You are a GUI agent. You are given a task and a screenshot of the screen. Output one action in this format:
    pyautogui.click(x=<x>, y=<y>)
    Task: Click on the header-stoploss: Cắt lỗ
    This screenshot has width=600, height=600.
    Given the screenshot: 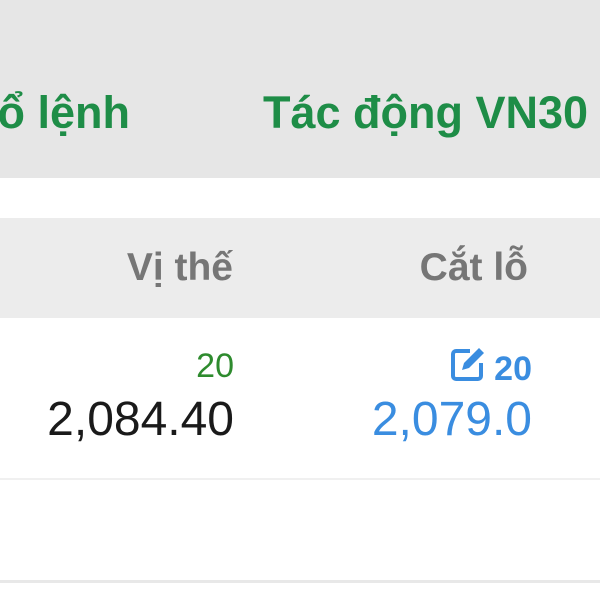 What is the action you would take?
    pyautogui.click(x=473, y=267)
    